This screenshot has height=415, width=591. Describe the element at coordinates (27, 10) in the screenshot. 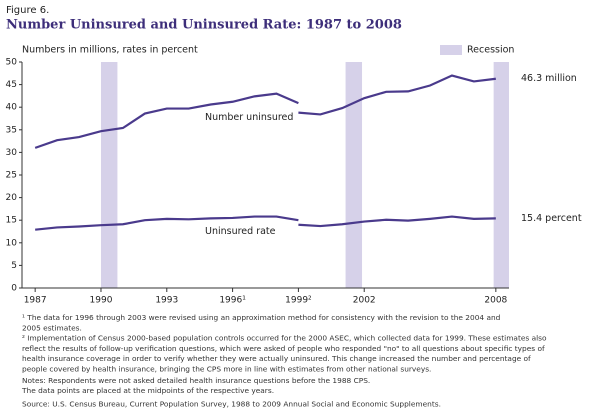

I see `figure-label: Figure 6.` at that location.